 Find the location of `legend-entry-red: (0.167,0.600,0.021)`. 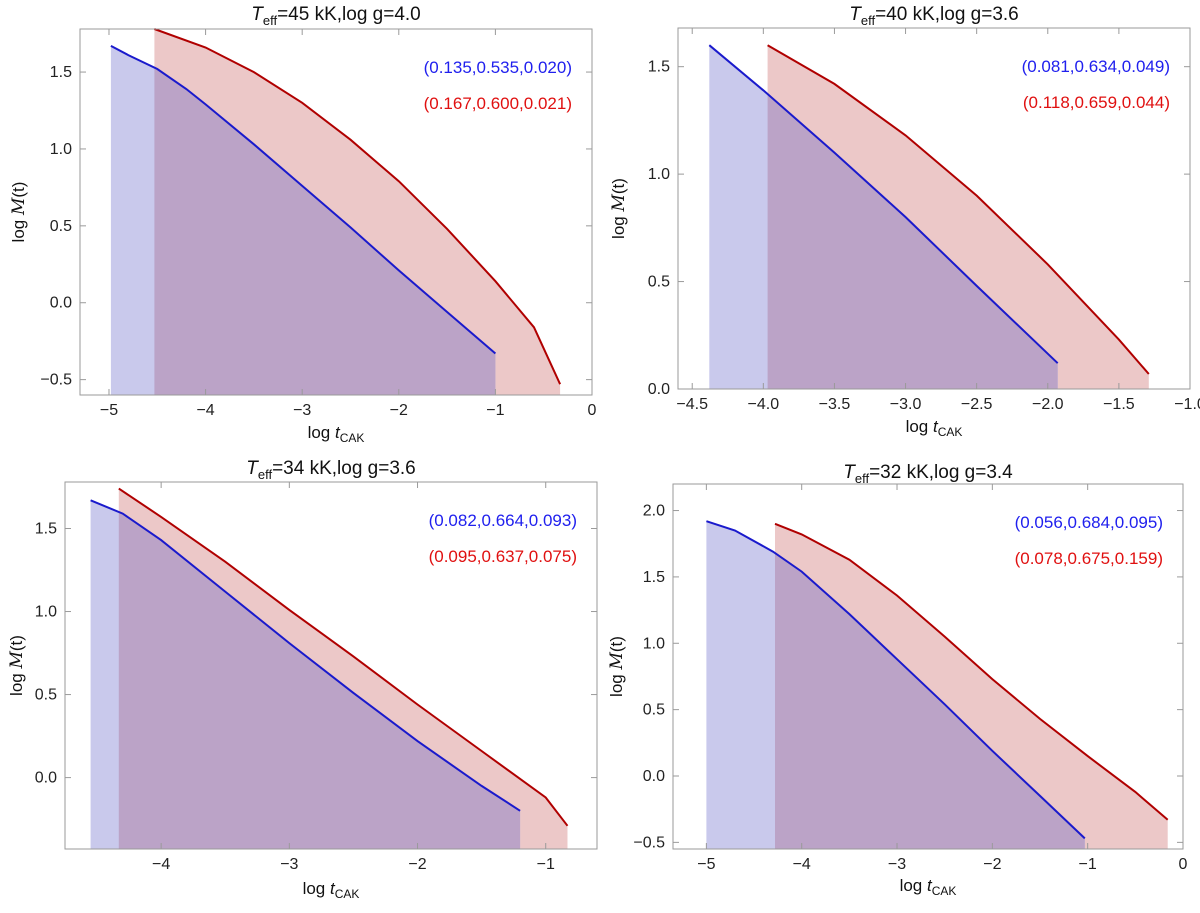

legend-entry-red: (0.167,0.600,0.021) is located at coordinates (498, 103).